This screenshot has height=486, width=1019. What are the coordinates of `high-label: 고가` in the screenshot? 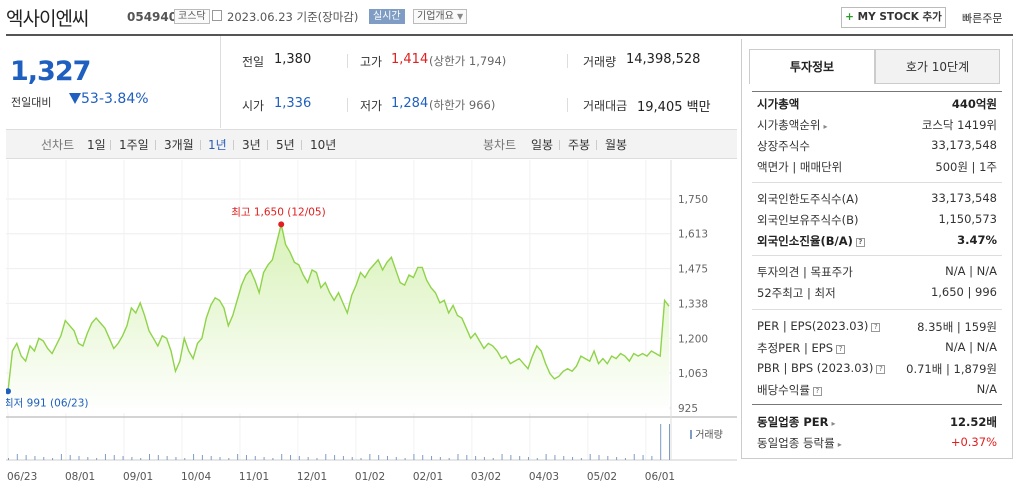 It's located at (371, 62).